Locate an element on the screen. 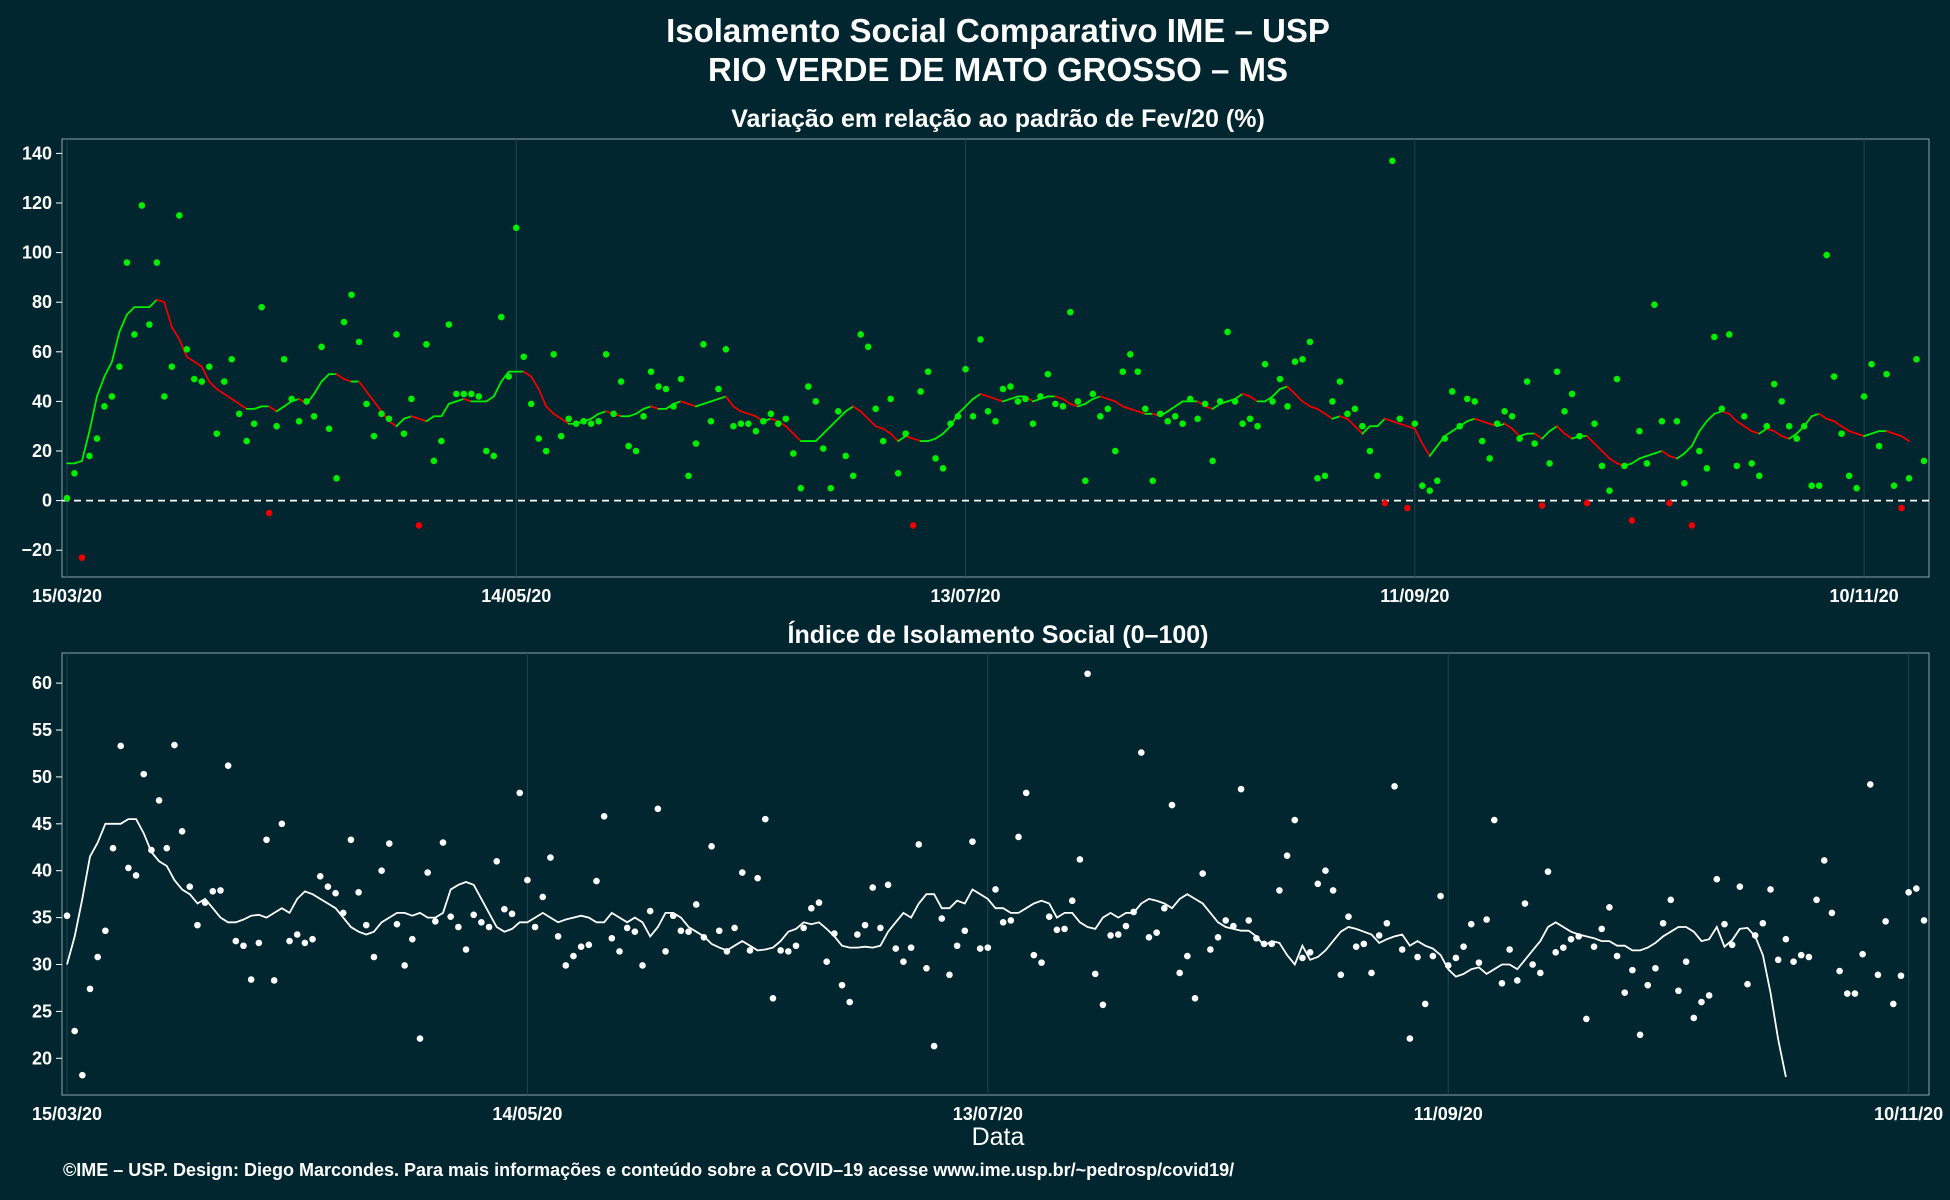 The height and width of the screenshot is (1200, 1950). y-tick-label: 120 is located at coordinates (37, 203).